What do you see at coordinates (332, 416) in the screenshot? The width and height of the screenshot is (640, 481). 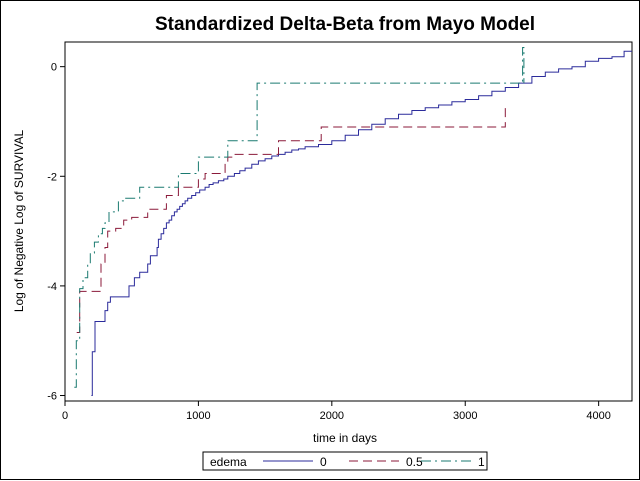 I see `x-tick-label: 2000` at bounding box center [332, 416].